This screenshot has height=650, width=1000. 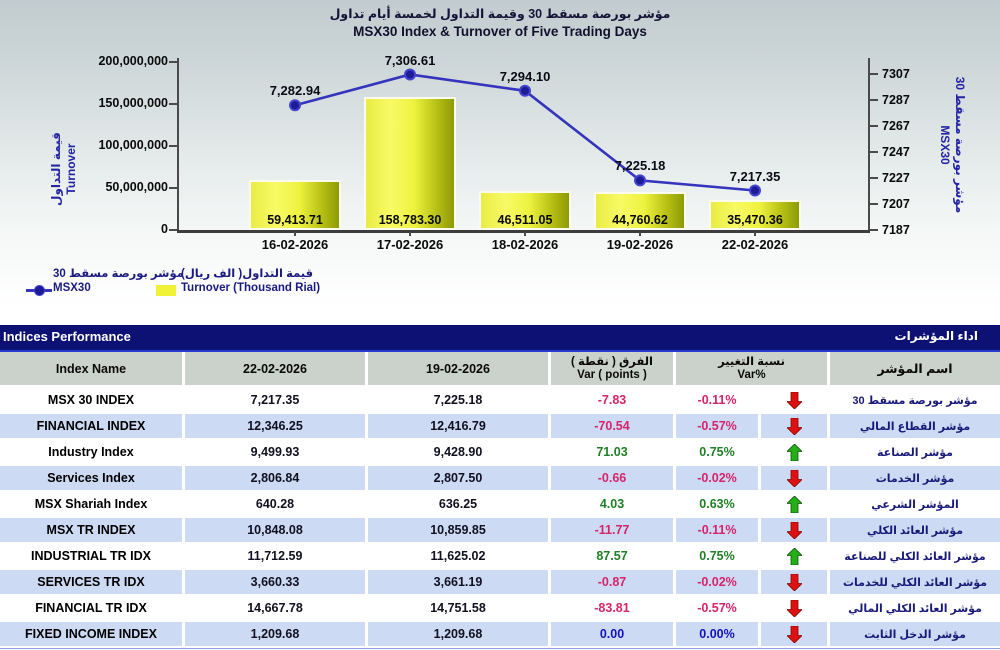 I want to click on msx30-point-label: 7,282.94, so click(x=295, y=91).